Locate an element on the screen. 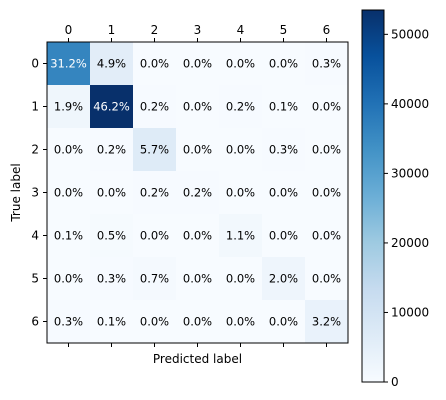  cell-label-4-5: 0.0% is located at coordinates (283, 236).